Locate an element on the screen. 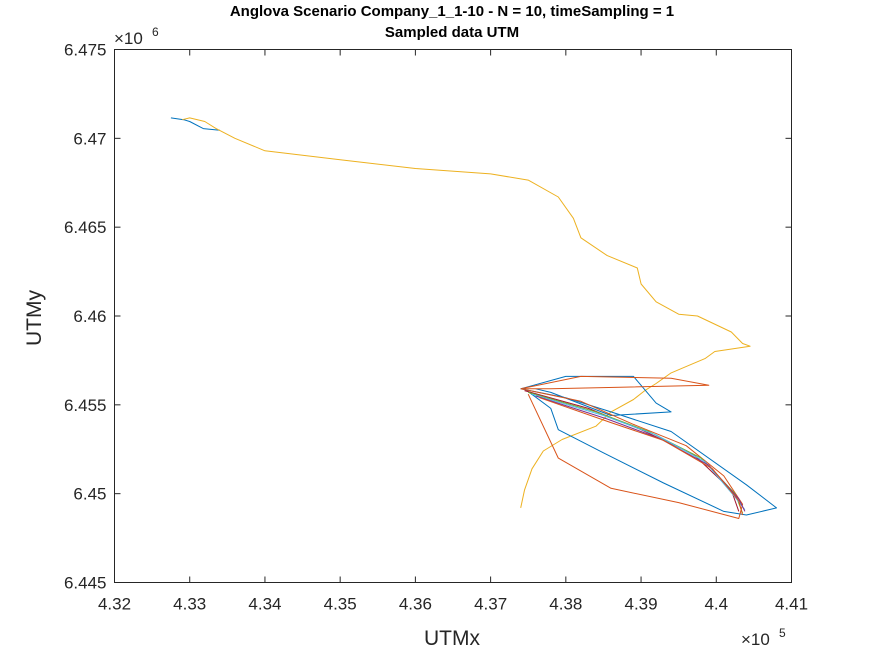 The height and width of the screenshot is (656, 875). x-tick-label: 4.35 is located at coordinates (340, 604).